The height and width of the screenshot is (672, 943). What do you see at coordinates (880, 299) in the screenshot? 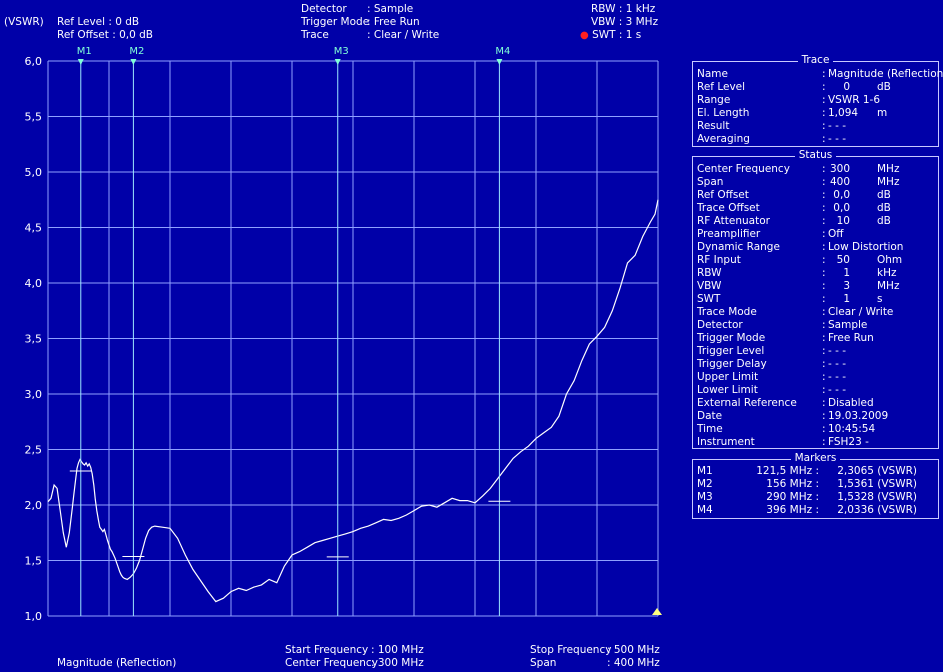
I see `info-unit: s` at bounding box center [880, 299].